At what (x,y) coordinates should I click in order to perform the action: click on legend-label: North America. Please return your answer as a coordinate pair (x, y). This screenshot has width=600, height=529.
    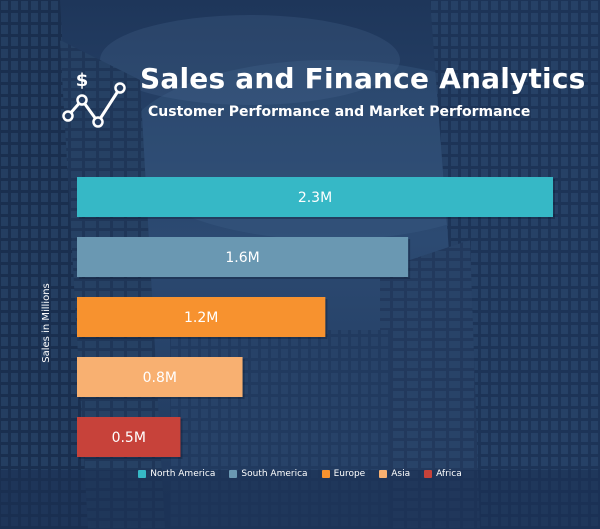
    Looking at the image, I should click on (183, 474).